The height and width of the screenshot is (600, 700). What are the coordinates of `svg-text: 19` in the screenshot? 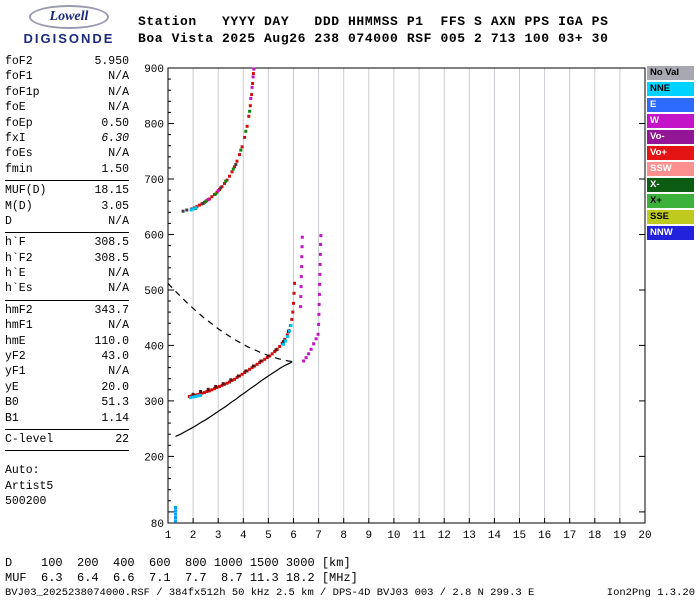 It's located at (619, 536).